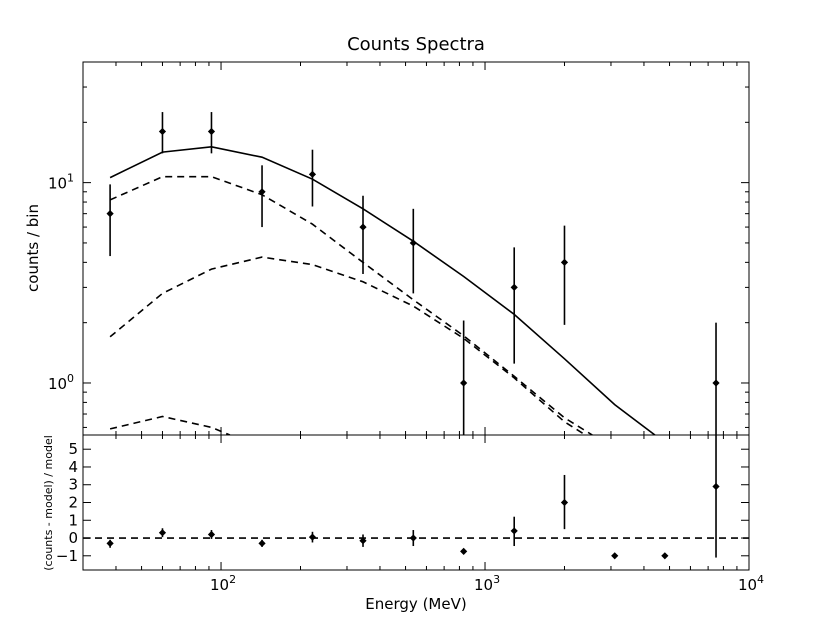  What do you see at coordinates (61, 182) in the screenshot?
I see `y-tick-label: 10¹` at bounding box center [61, 182].